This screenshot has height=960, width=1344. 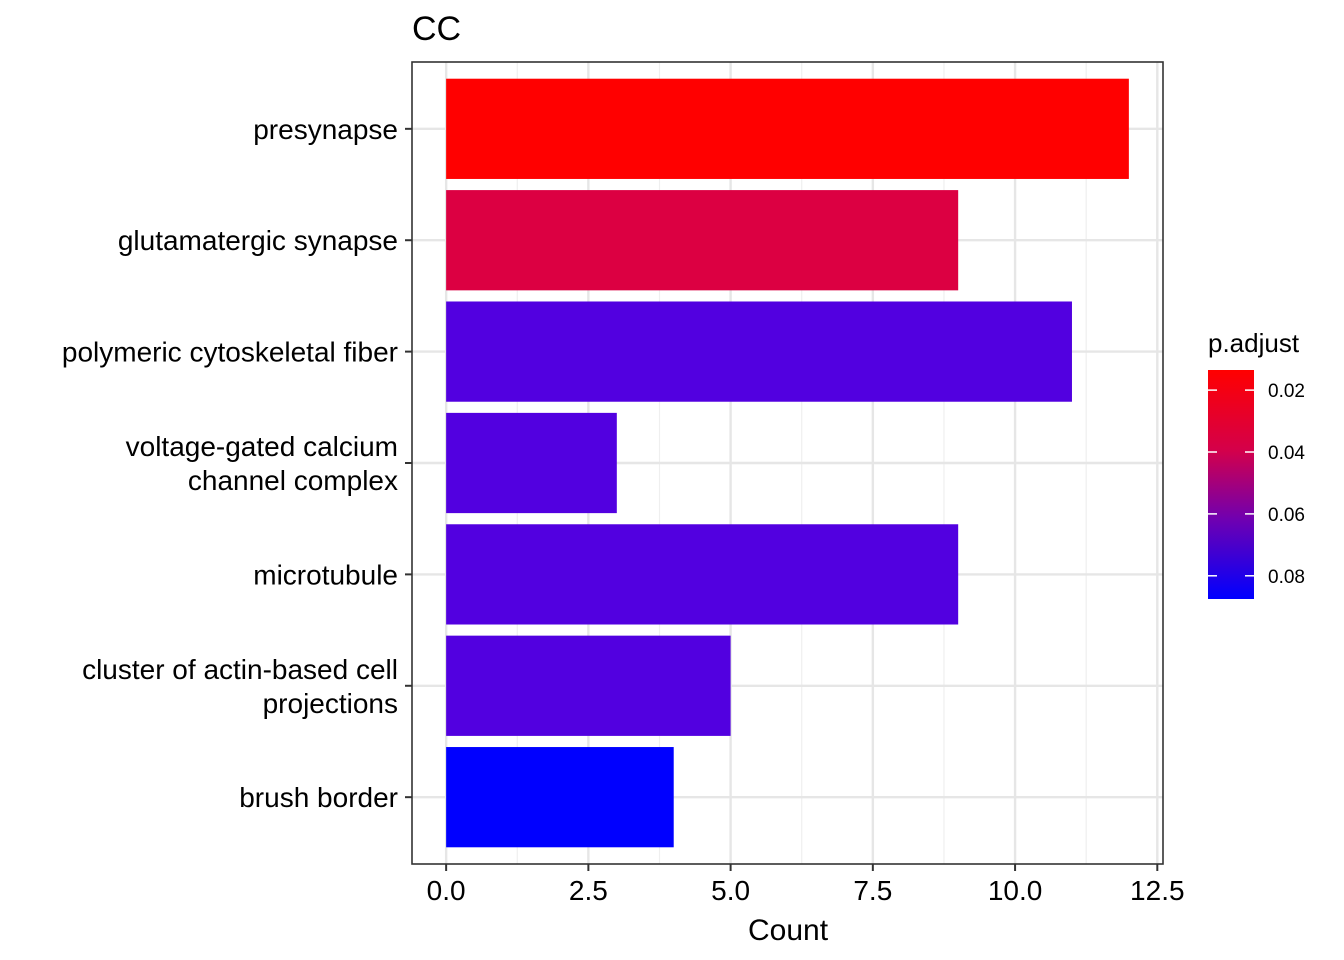 What do you see at coordinates (872, 890) in the screenshot?
I see `x-tick-label: 7.5` at bounding box center [872, 890].